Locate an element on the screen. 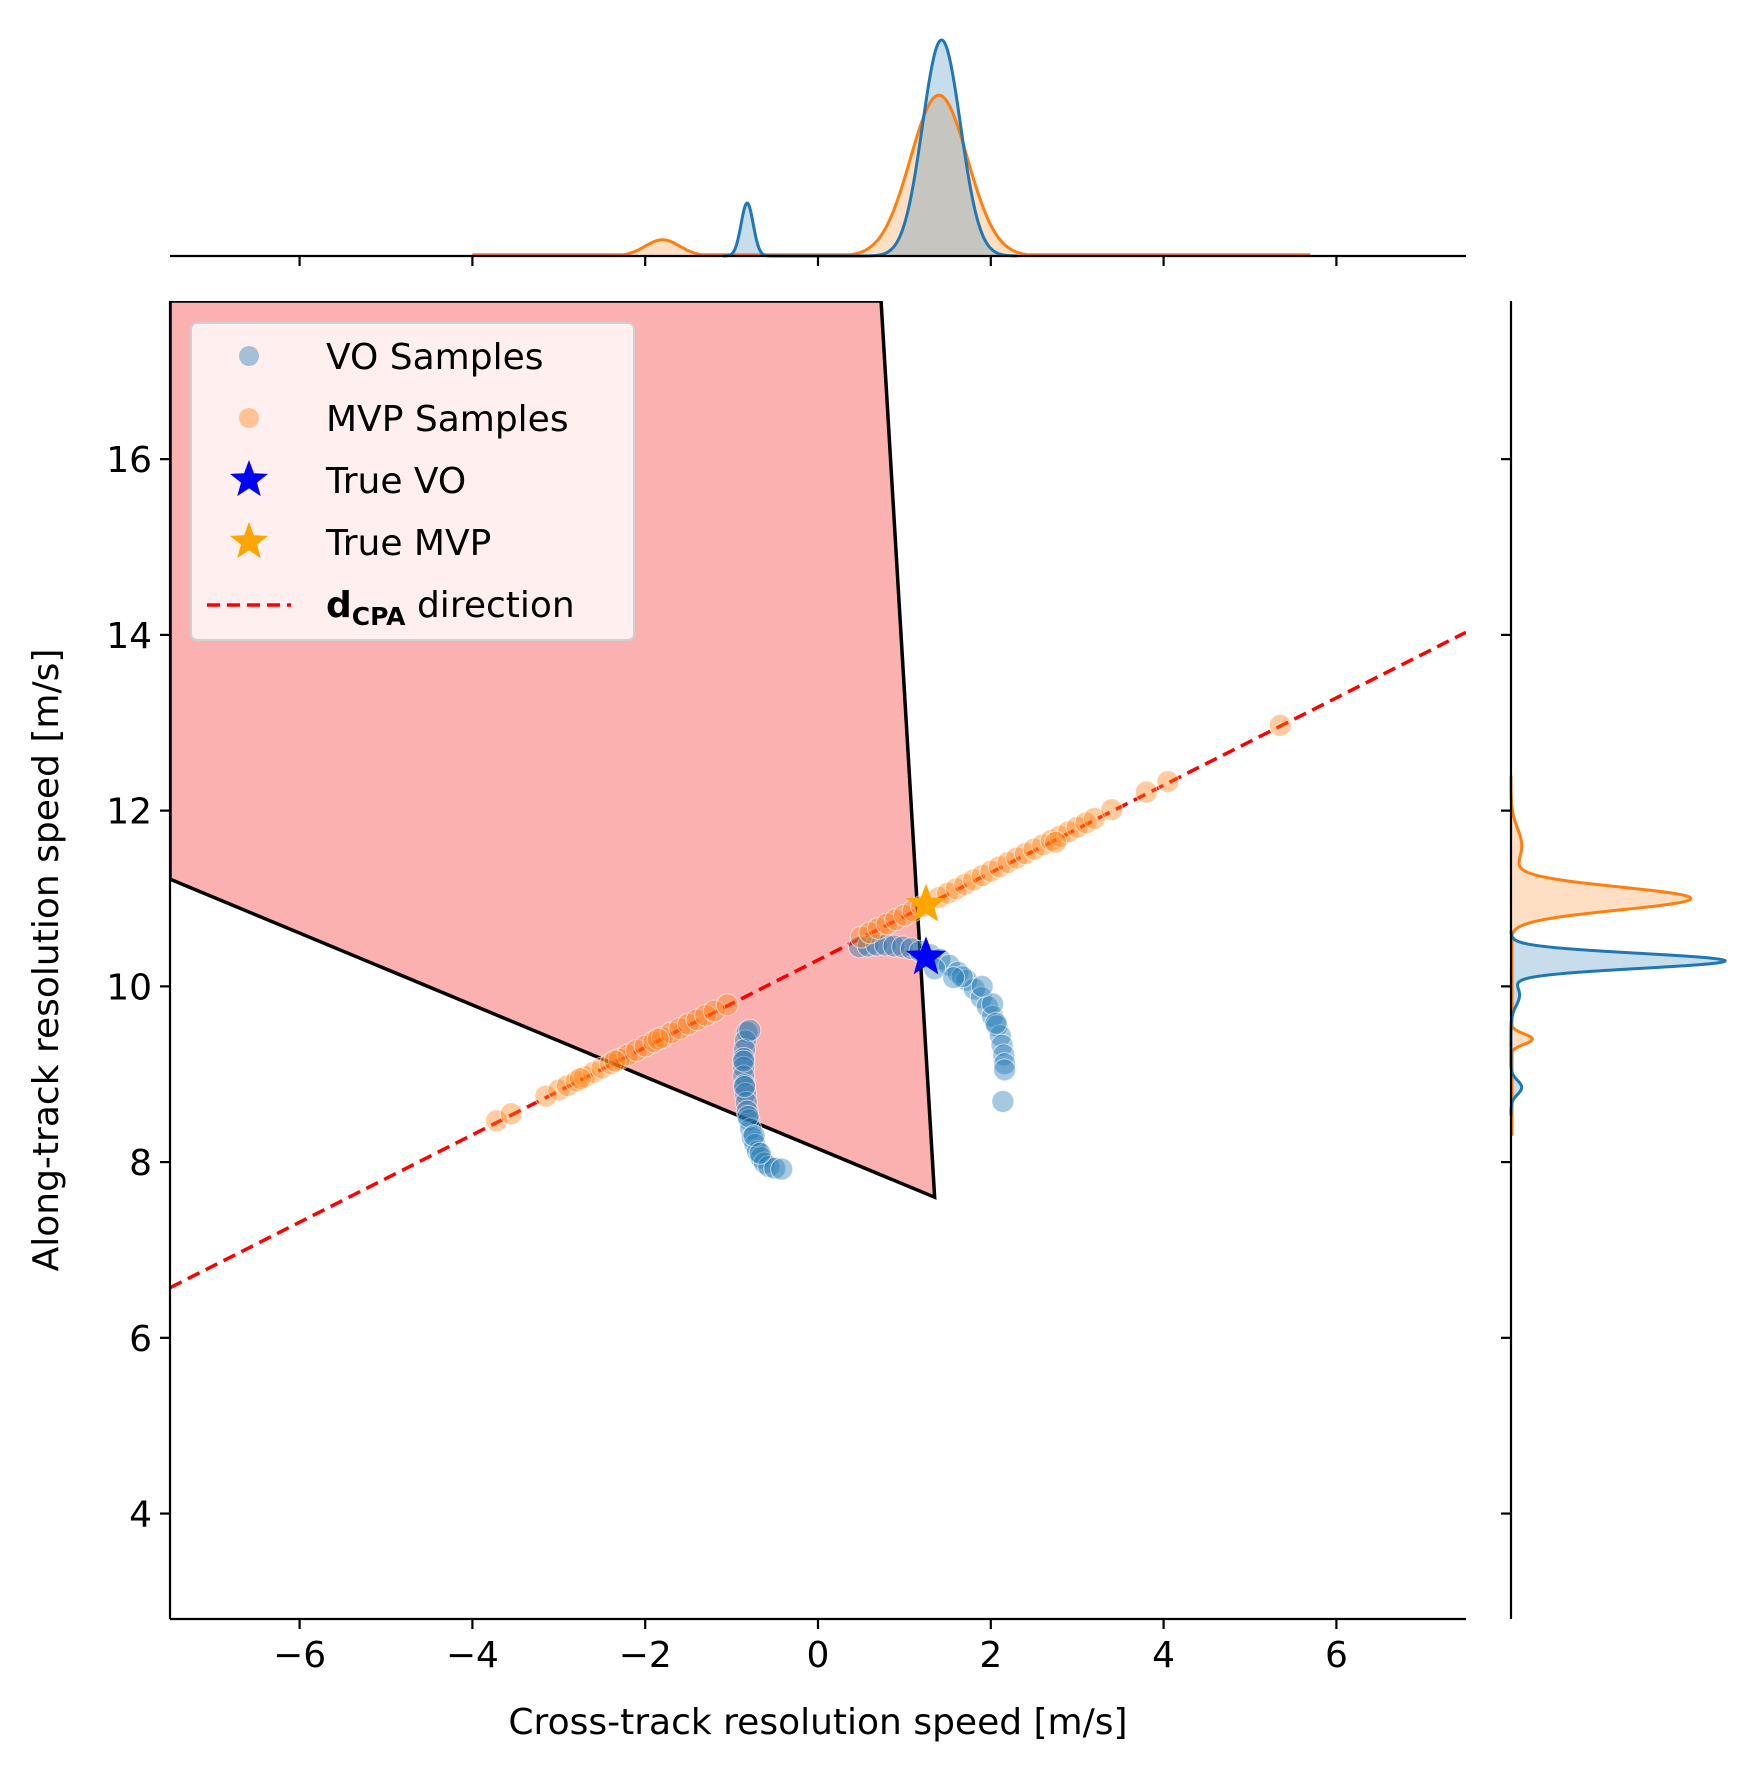 Image resolution: width=1754 pixels, height=1770 pixels. x-tick-label: −4 is located at coordinates (472, 1655).